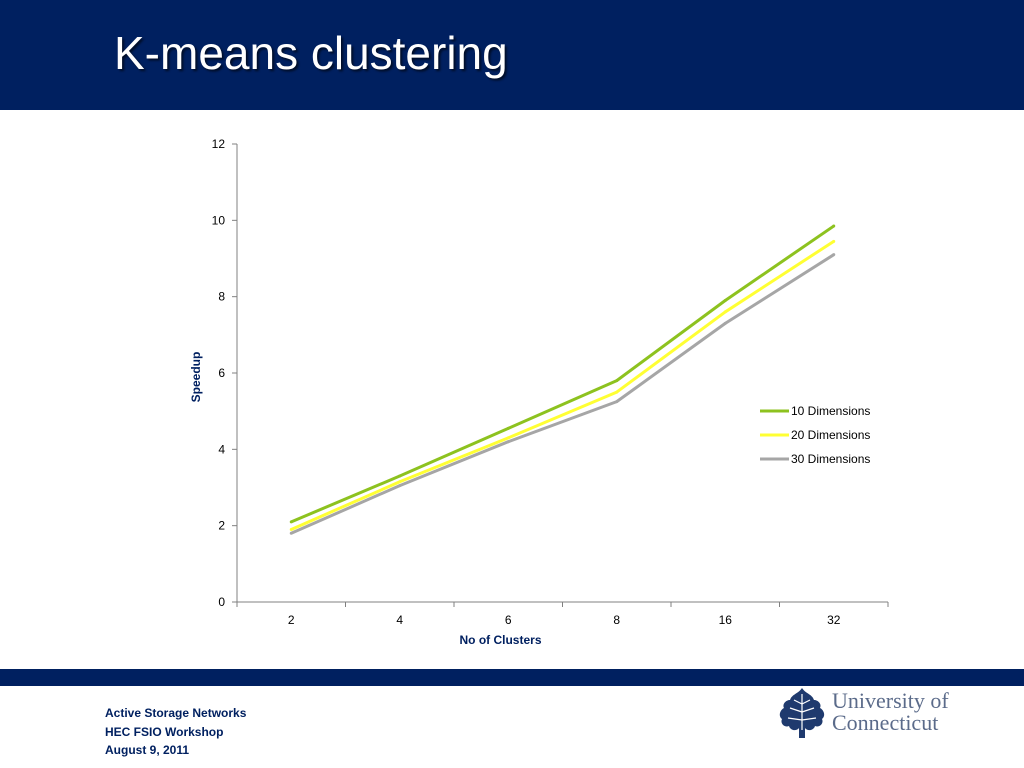 The image size is (1024, 768). What do you see at coordinates (221, 526) in the screenshot?
I see `y-tick-label: 2` at bounding box center [221, 526].